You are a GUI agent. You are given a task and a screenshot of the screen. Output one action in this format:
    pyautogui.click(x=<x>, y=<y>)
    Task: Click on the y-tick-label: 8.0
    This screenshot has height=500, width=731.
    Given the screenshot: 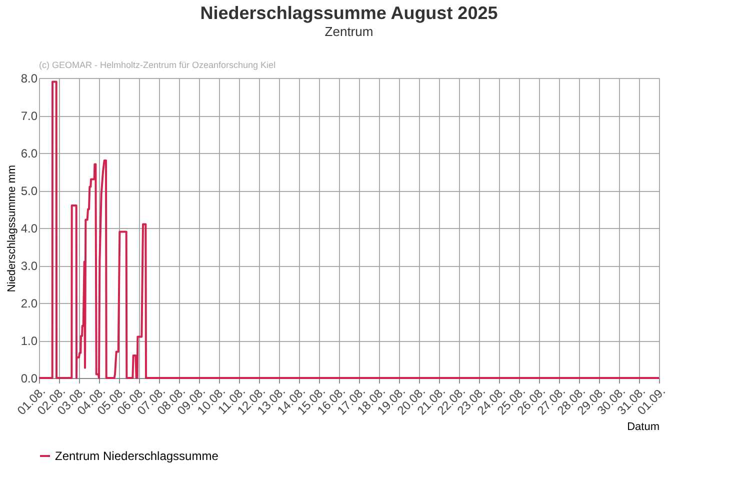 What is the action you would take?
    pyautogui.click(x=29, y=79)
    